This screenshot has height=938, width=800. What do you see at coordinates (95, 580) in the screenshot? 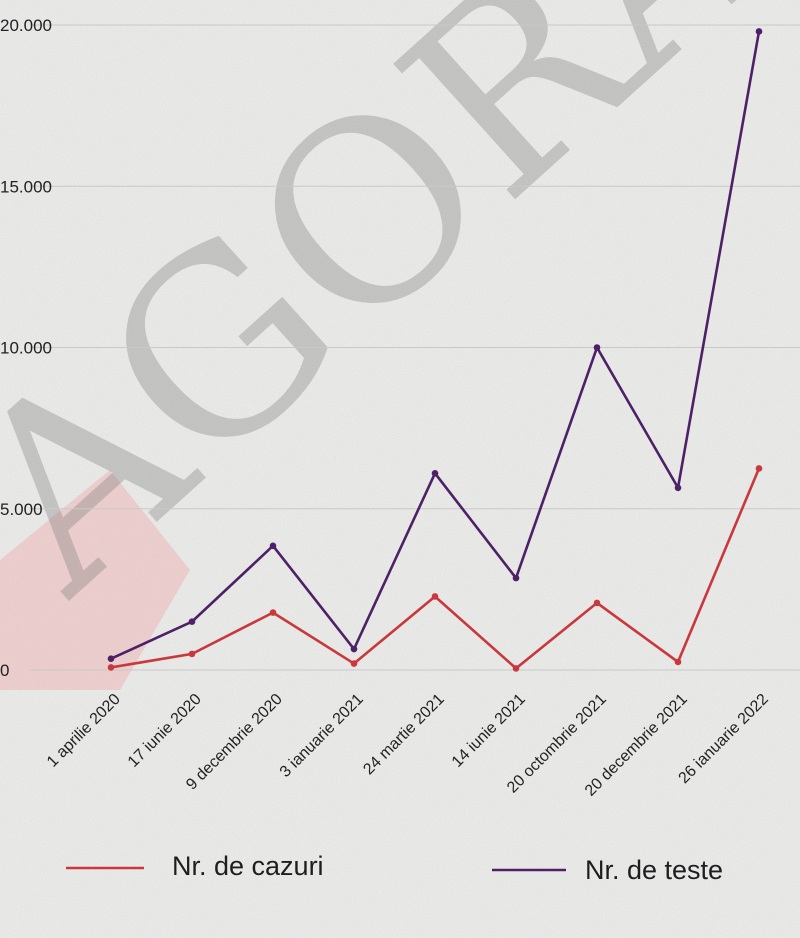
I see `watermark-logo-shape` at bounding box center [95, 580].